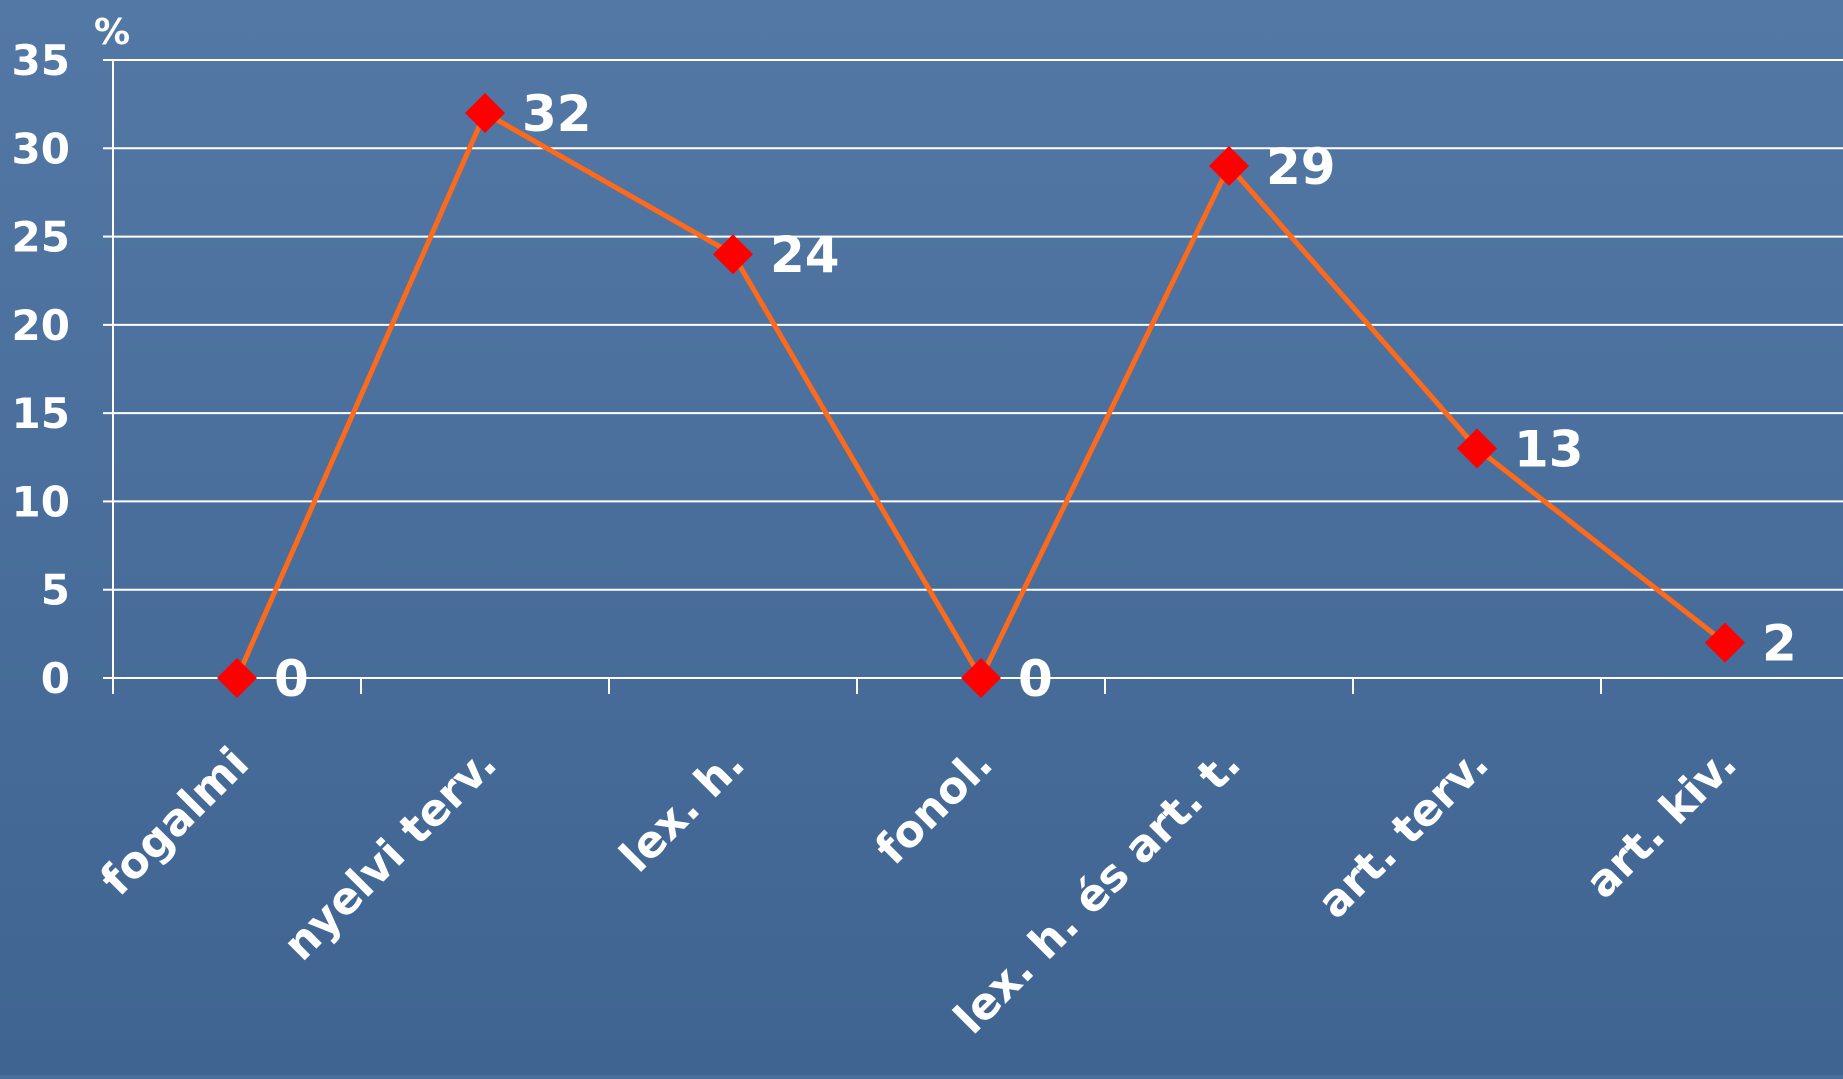 The image size is (1843, 1079). Describe the element at coordinates (805, 255) in the screenshot. I see `data-label: 24` at that location.